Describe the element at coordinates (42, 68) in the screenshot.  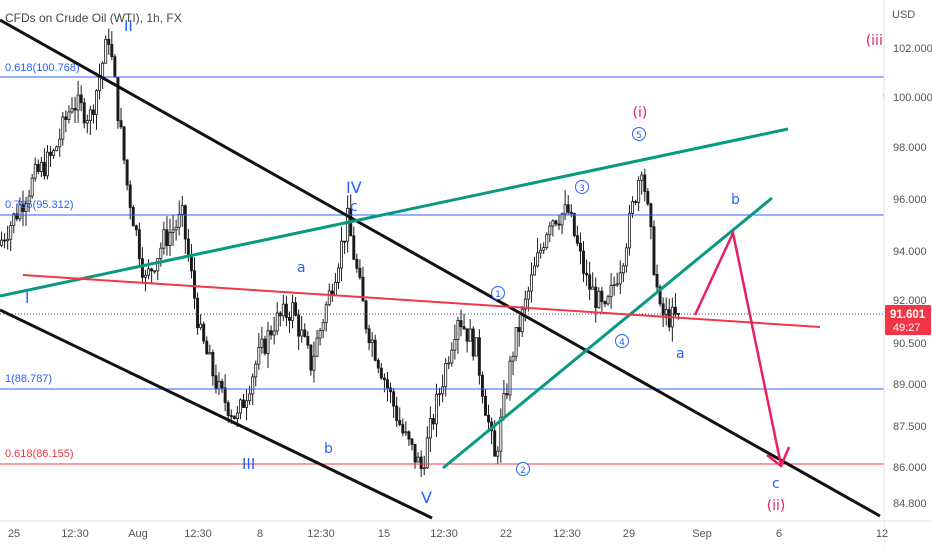
I see `fib-label-100-768: 0.618(100.768)` at that location.